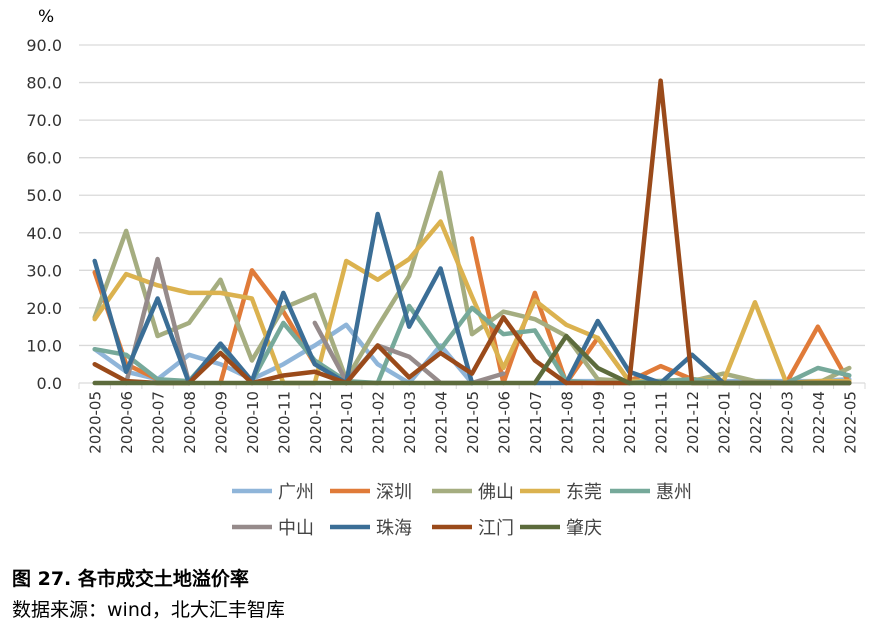 The width and height of the screenshot is (887, 630). What do you see at coordinates (567, 422) in the screenshot?
I see `x-tick-label: 2021-08` at bounding box center [567, 422].